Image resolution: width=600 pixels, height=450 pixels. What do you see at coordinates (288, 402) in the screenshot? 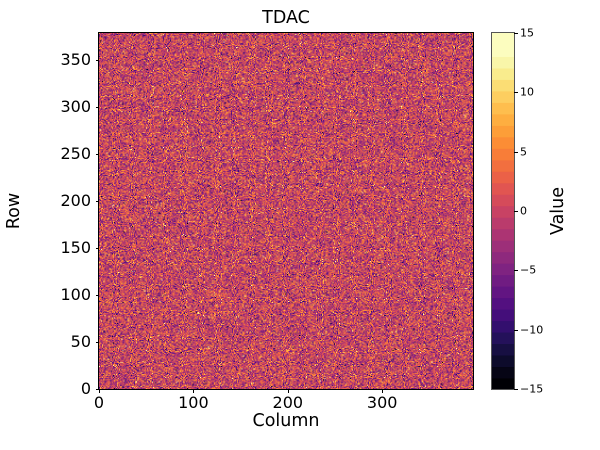
I see `x-tick-label: 200` at bounding box center [288, 402].